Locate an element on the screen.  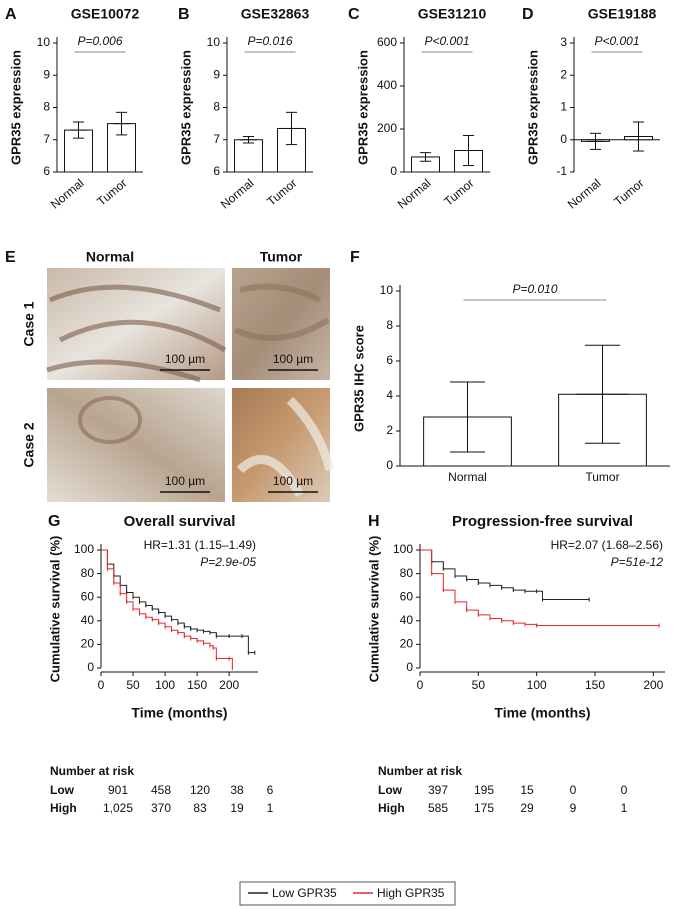
x-tick-label: 150 is located at coordinates (197, 685).